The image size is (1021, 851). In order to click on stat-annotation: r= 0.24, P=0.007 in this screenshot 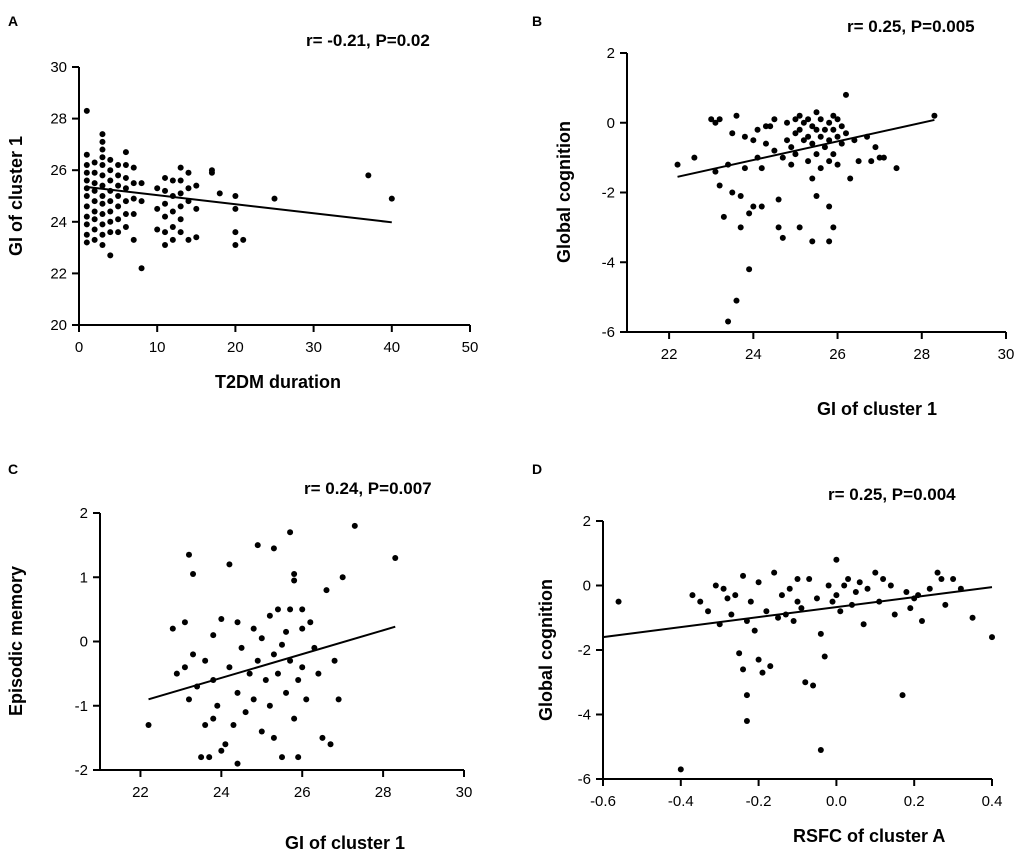, I will do `click(368, 488)`.